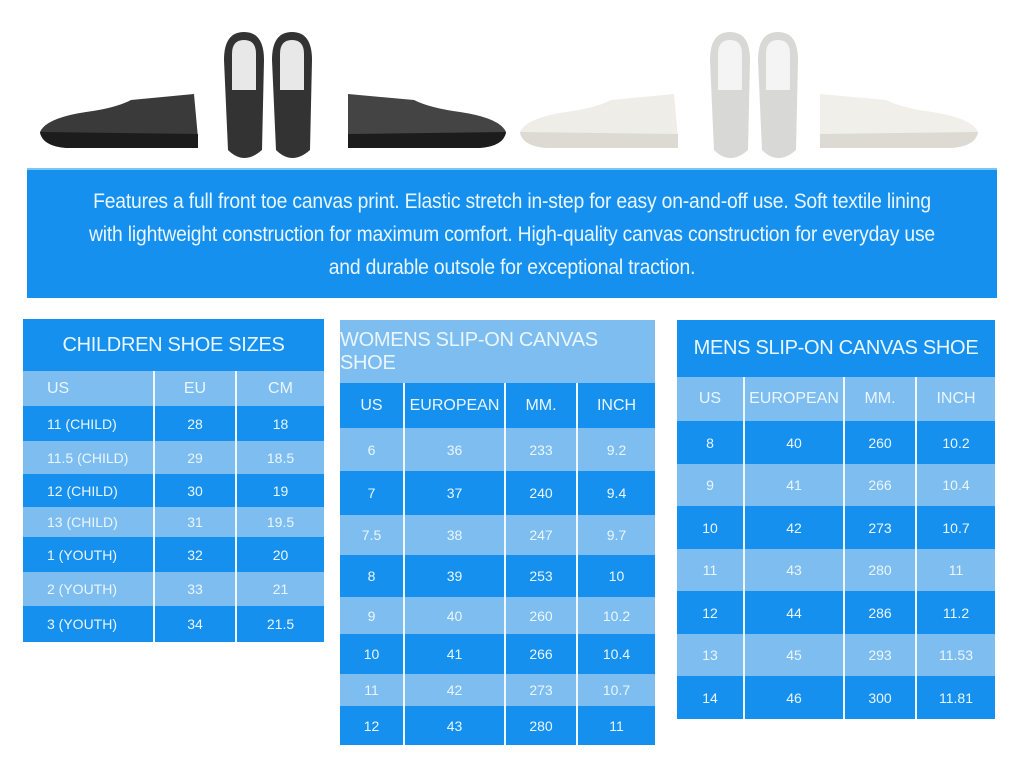  Describe the element at coordinates (268, 95) in the screenshot. I see `black-shoe-top-pair` at that location.